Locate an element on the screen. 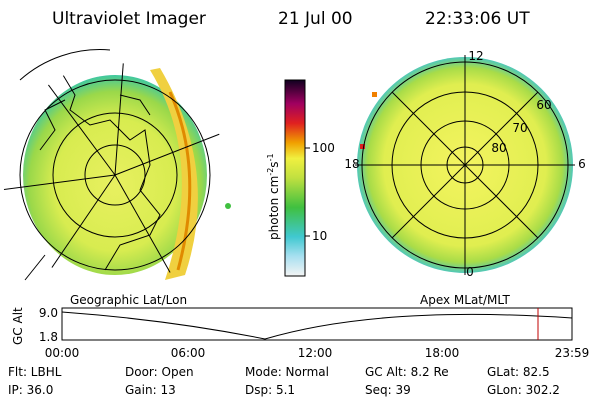 The width and height of the screenshot is (600, 400). plot-title: Apex MLat/MLT is located at coordinates (465, 300).